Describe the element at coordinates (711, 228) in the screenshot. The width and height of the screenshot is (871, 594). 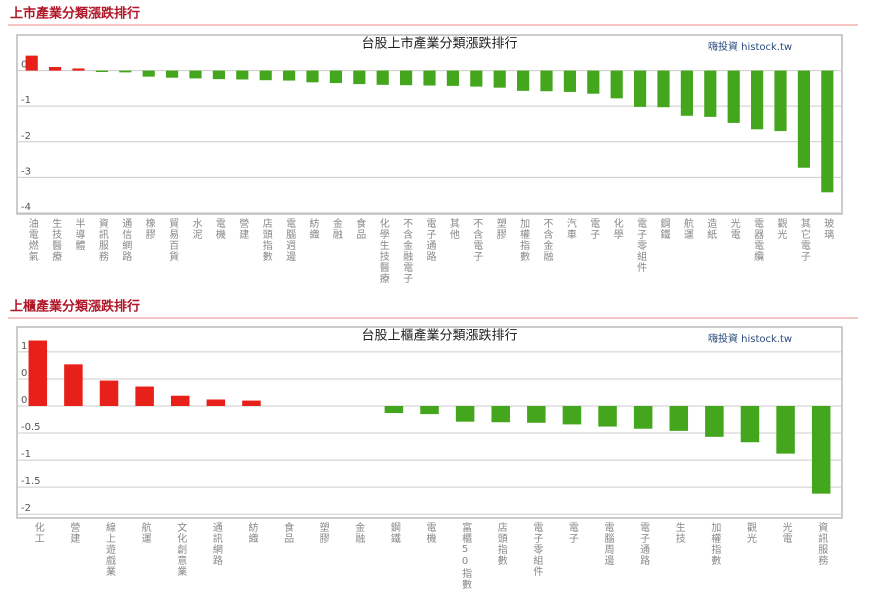
I see `x-tick-label: 造紙` at that location.